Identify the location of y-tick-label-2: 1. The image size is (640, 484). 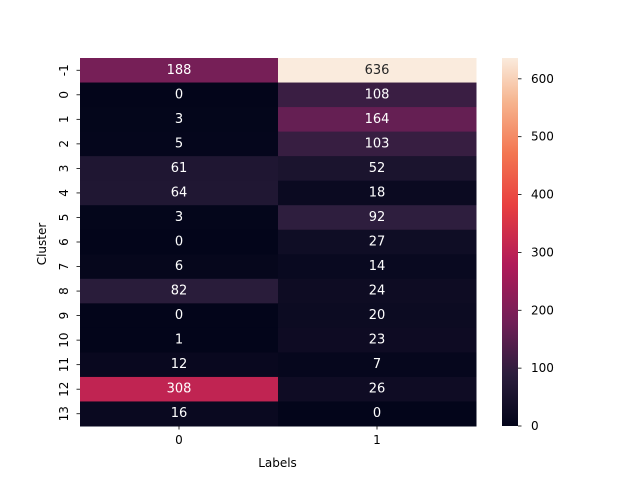
(64, 120).